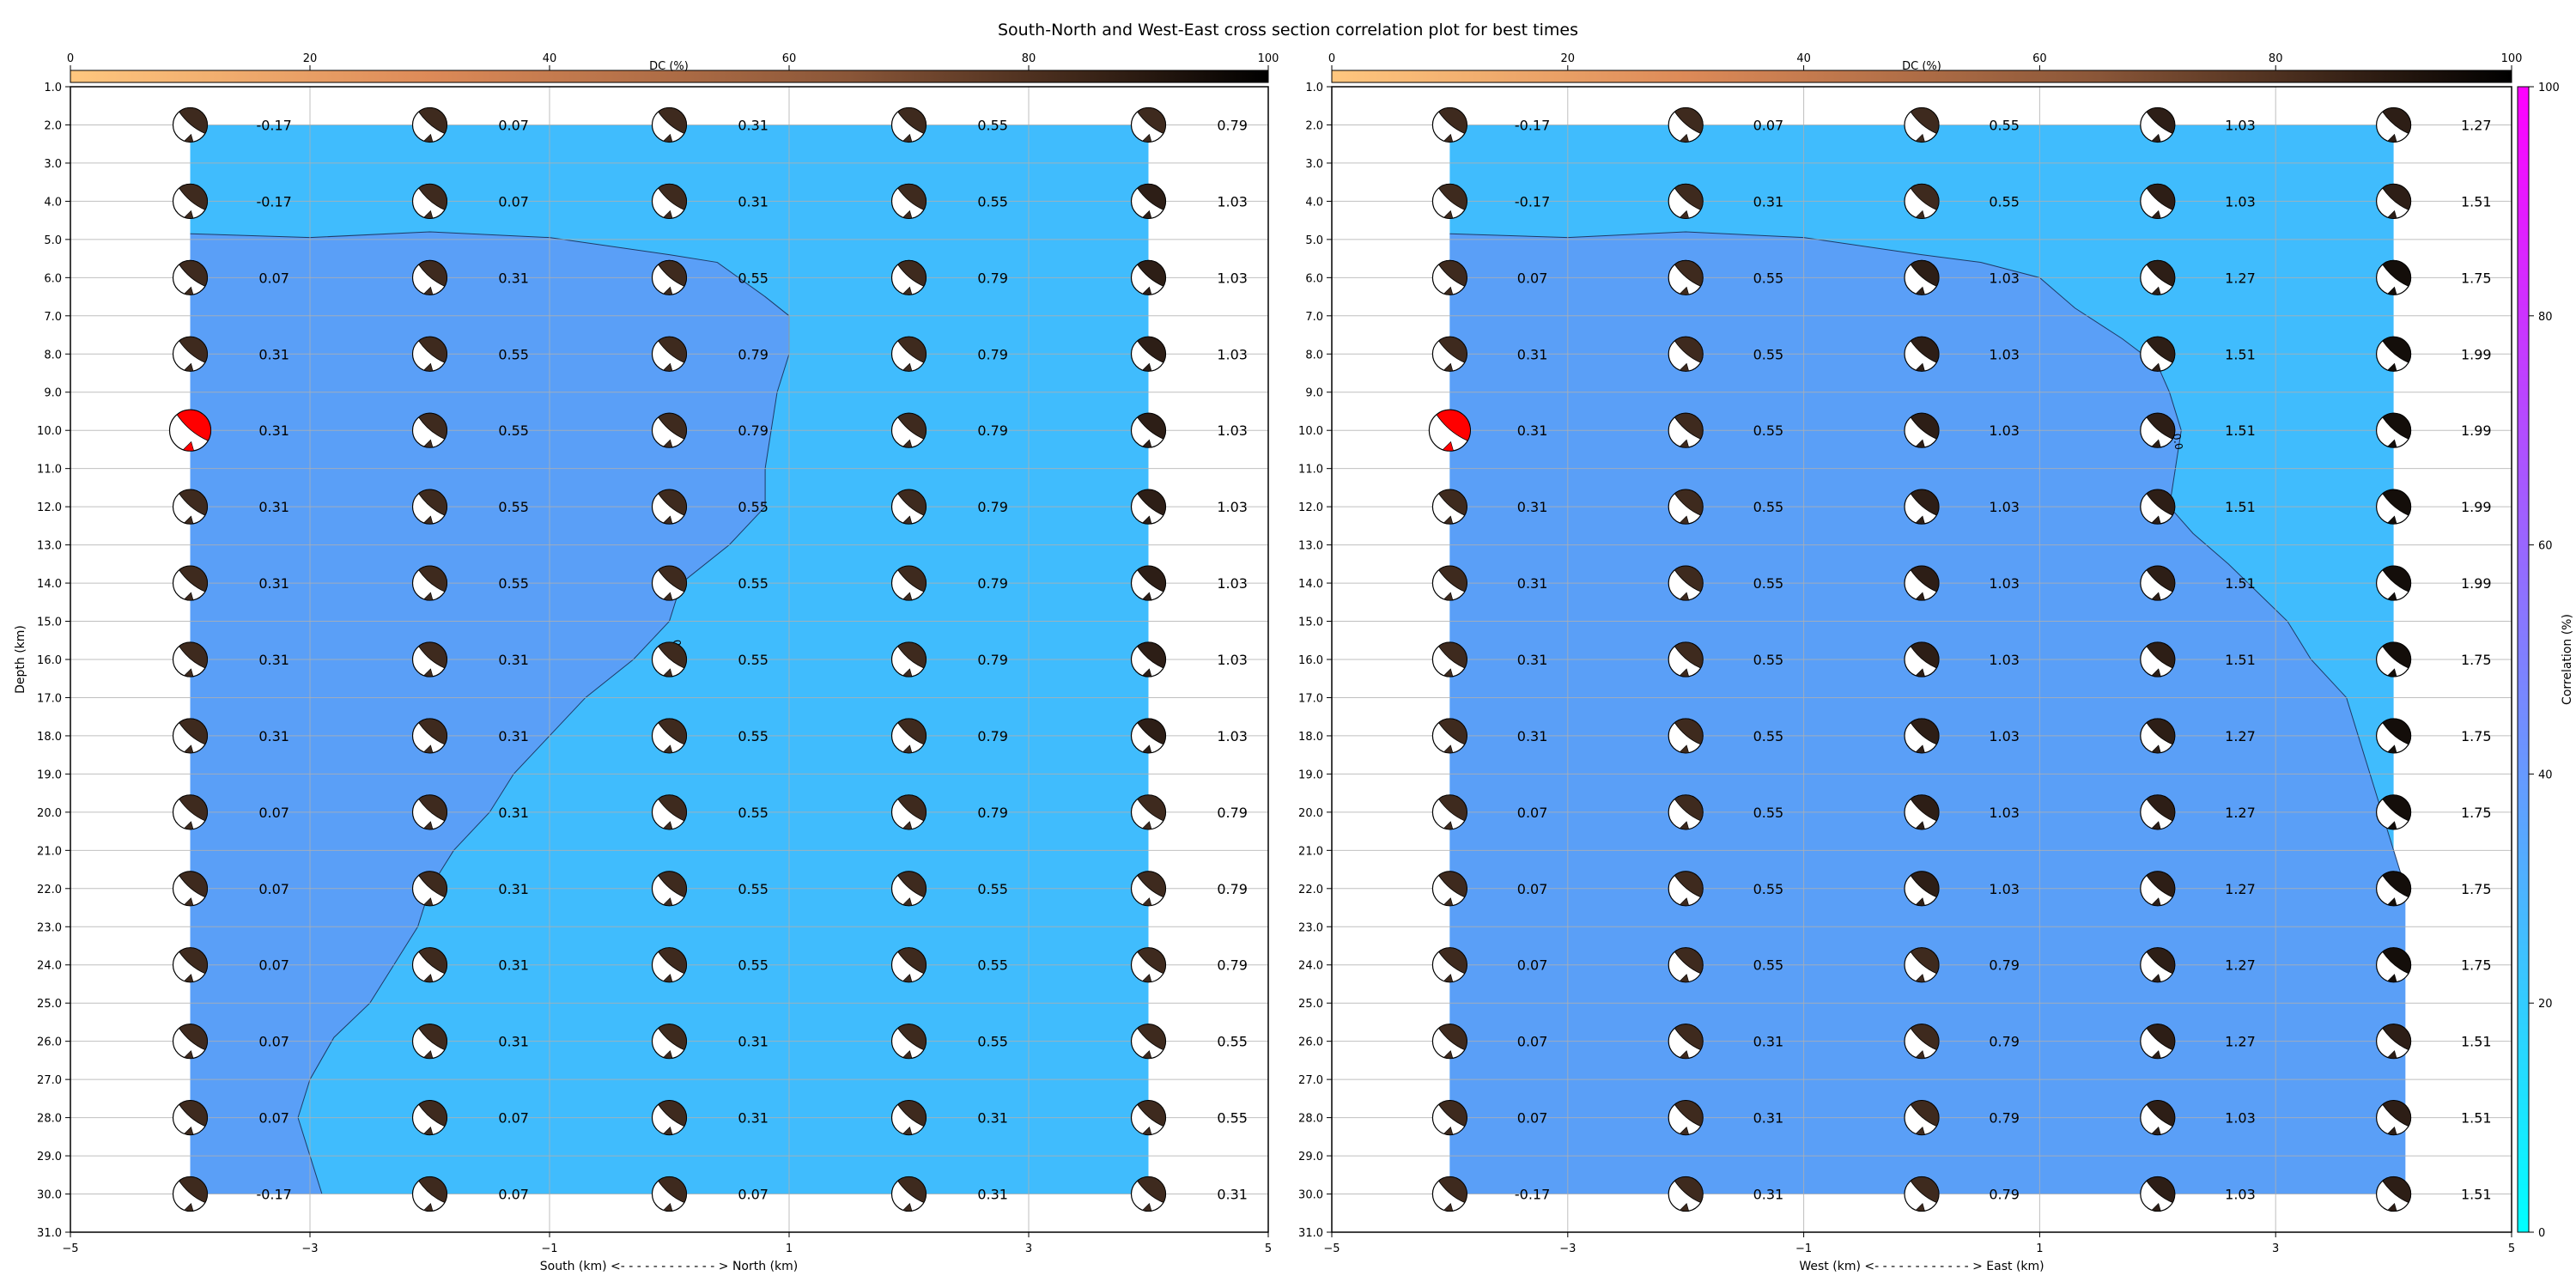 This screenshot has width=2576, height=1288. I want to click on dc-colorbar-left-label: DC (%), so click(669, 66).